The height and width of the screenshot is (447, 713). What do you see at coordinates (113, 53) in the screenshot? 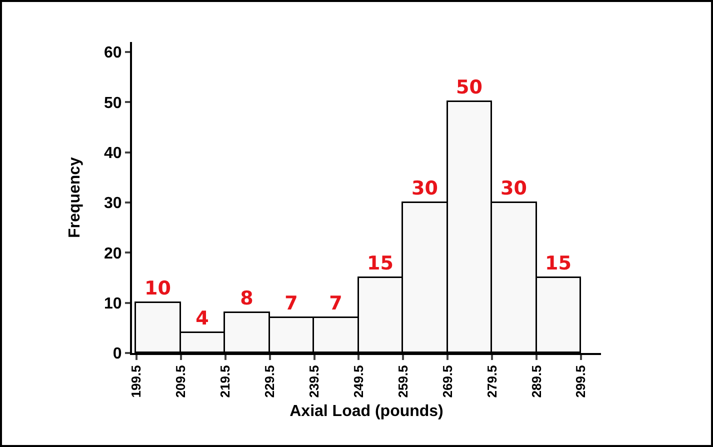
I see `y-tick-label: 60` at bounding box center [113, 53].